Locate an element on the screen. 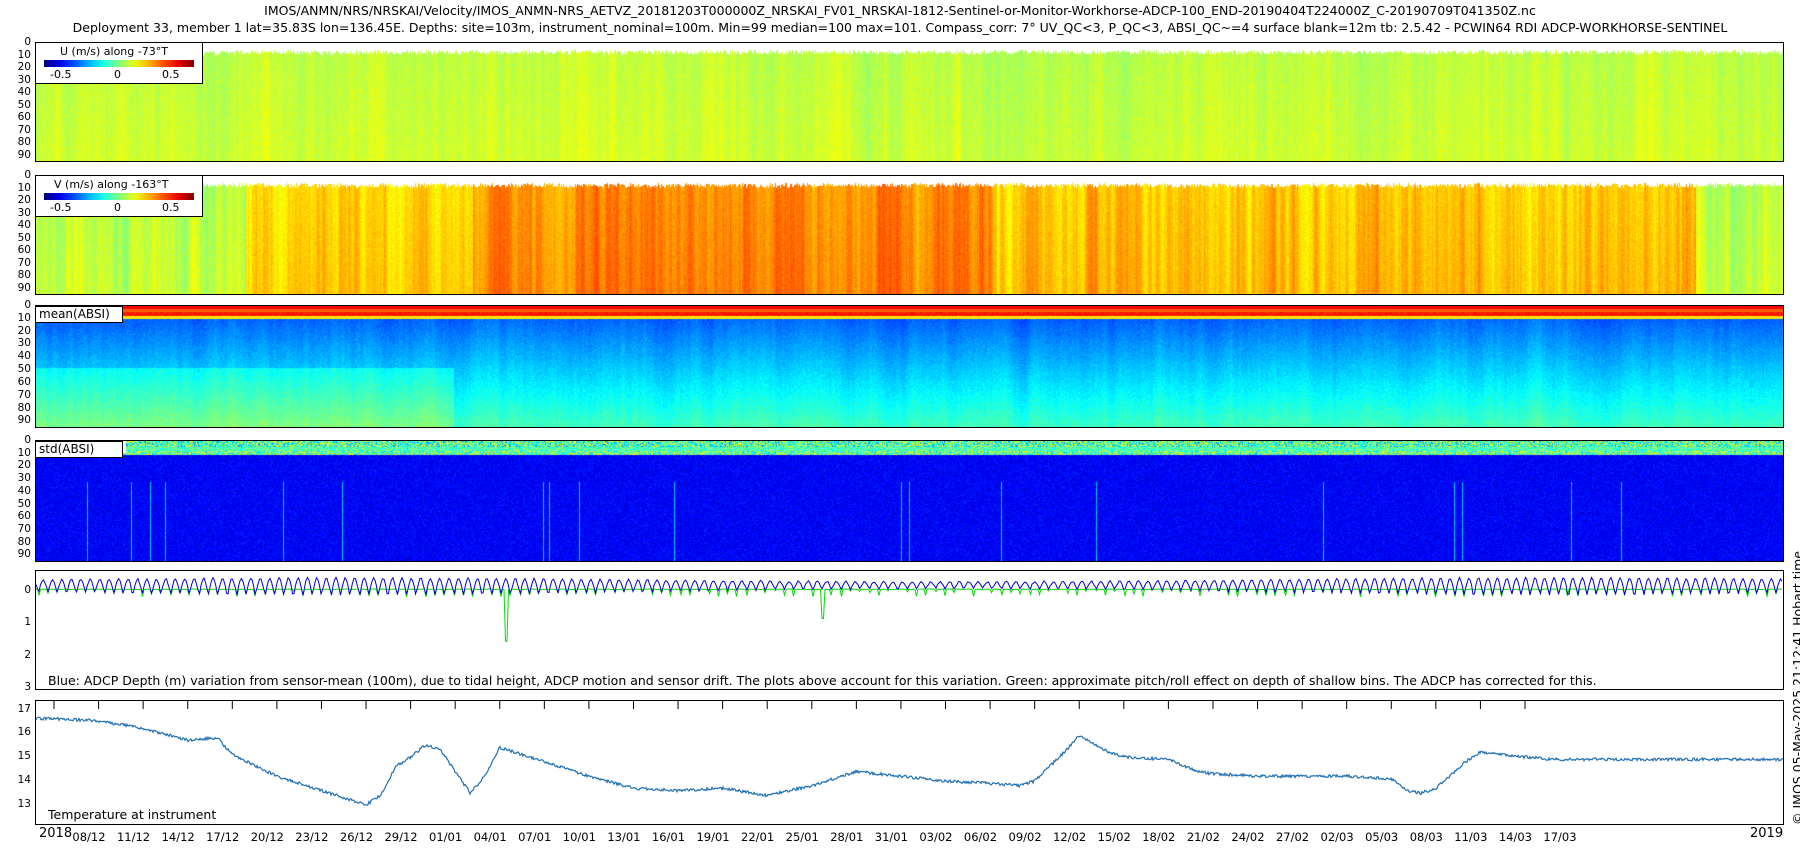 Image resolution: width=1800 pixels, height=850 pixels. temp-ytick-14: 14 is located at coordinates (24, 780).